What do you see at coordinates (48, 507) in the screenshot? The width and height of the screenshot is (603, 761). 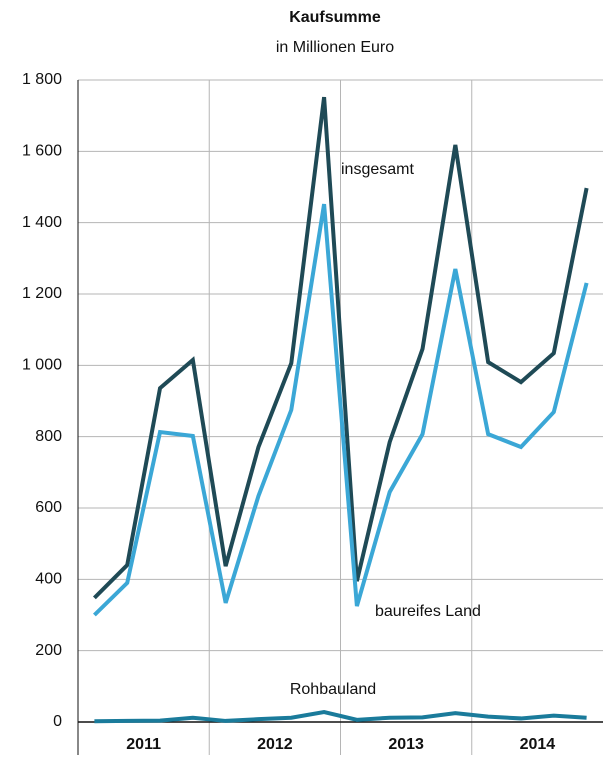 I see `y-tick-label: 600` at bounding box center [48, 507].